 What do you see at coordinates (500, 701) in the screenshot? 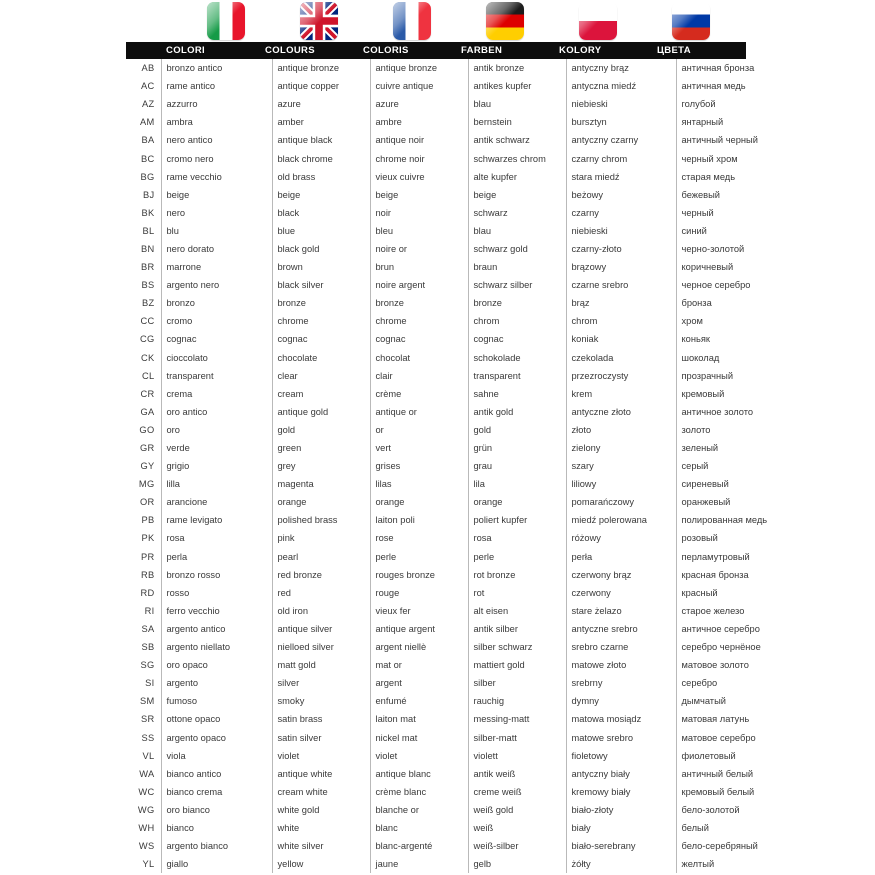
I see `table-row: SM fumoso smoky enfumé rauchig dymny дымчатый` at bounding box center [500, 701].